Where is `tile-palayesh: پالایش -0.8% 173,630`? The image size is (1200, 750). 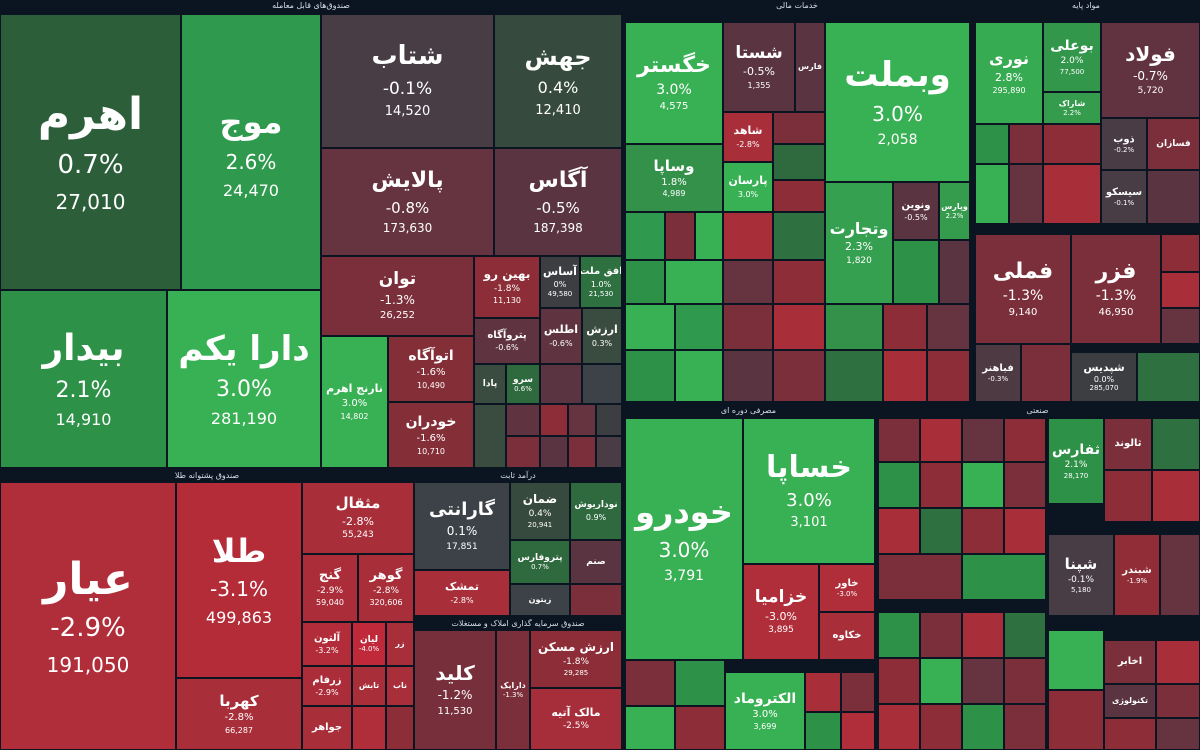
tile-palayesh: پالایش -0.8% 173,630 is located at coordinates (407, 202).